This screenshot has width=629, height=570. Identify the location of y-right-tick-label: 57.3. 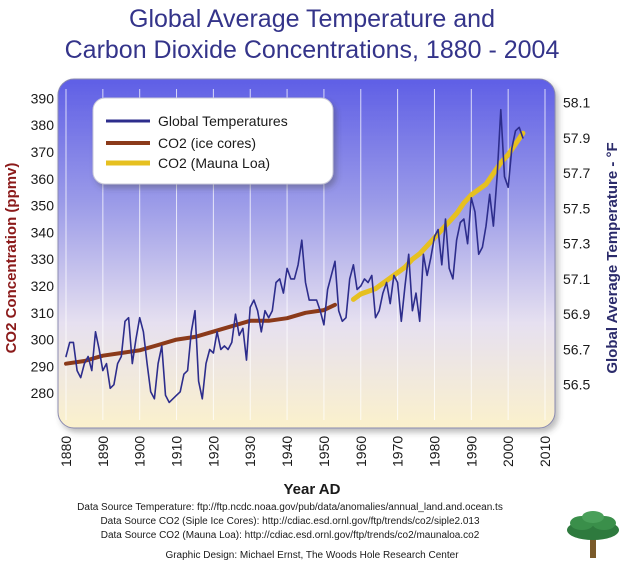
(576, 244).